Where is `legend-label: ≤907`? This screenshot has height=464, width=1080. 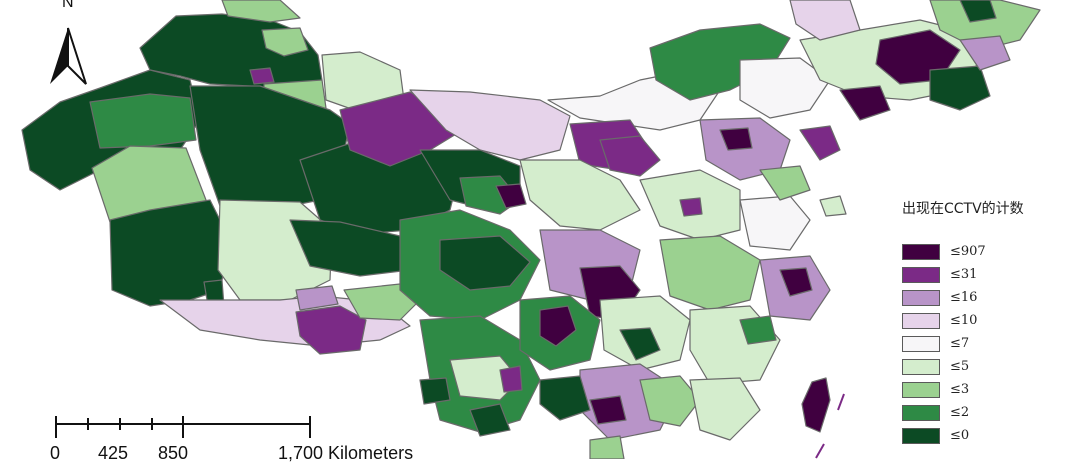
legend-label: ≤907 is located at coordinates (968, 251).